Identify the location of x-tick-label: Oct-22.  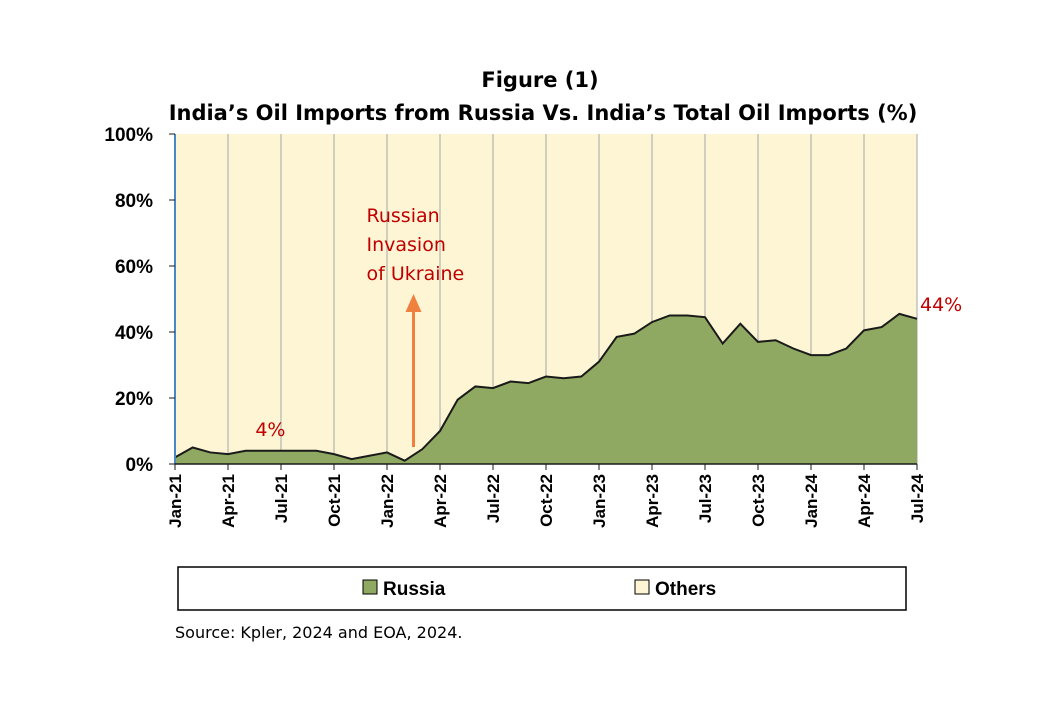
(546, 500).